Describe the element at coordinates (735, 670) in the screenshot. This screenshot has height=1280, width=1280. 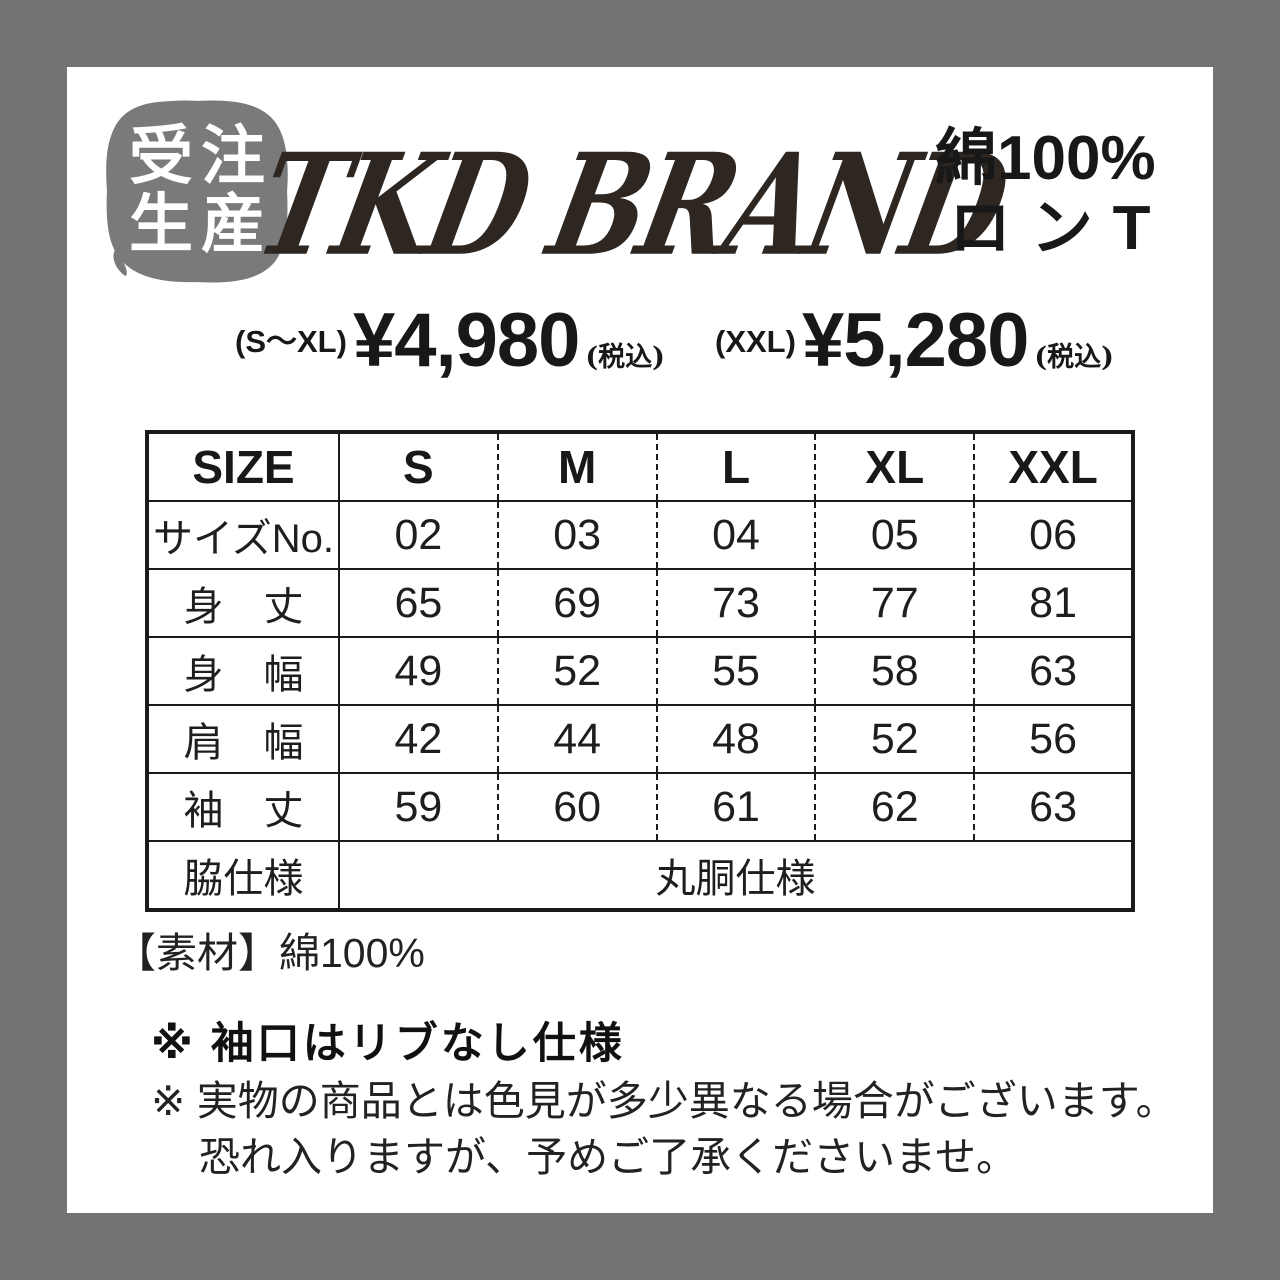
I see `cell-body-width-l: 55` at that location.